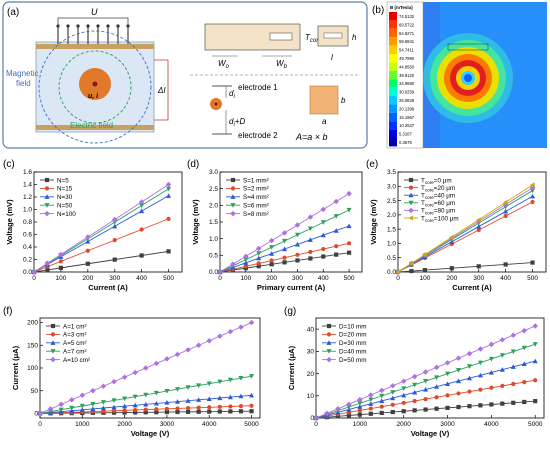  Describe the element at coordinates (438, 197) in the screenshot. I see `legend-label: Tcore=40 μm` at that location.